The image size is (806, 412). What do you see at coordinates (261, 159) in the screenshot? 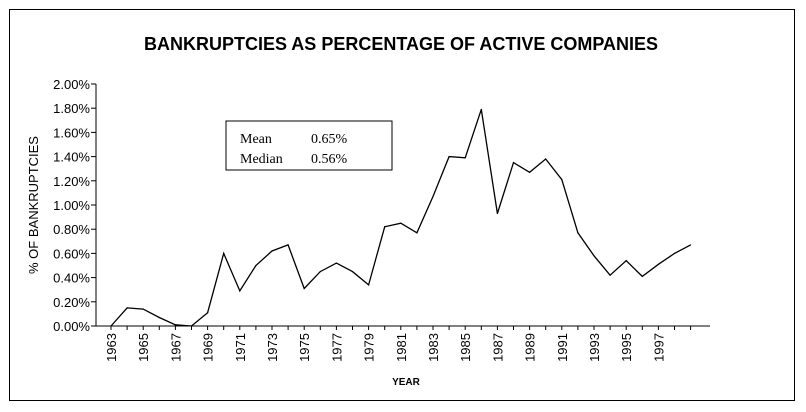
I see `median-label: Median` at bounding box center [261, 159].